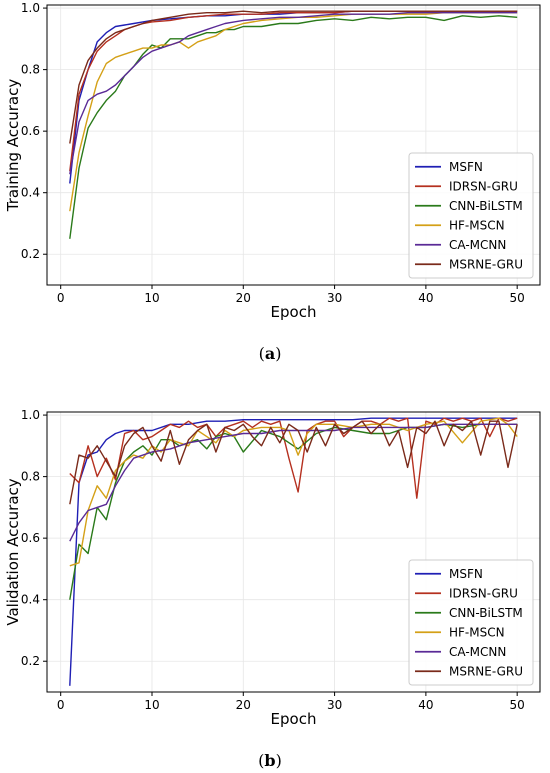  What do you see at coordinates (13, 551) in the screenshot?
I see `y-axis-title: Validation Accuracy` at bounding box center [13, 551].